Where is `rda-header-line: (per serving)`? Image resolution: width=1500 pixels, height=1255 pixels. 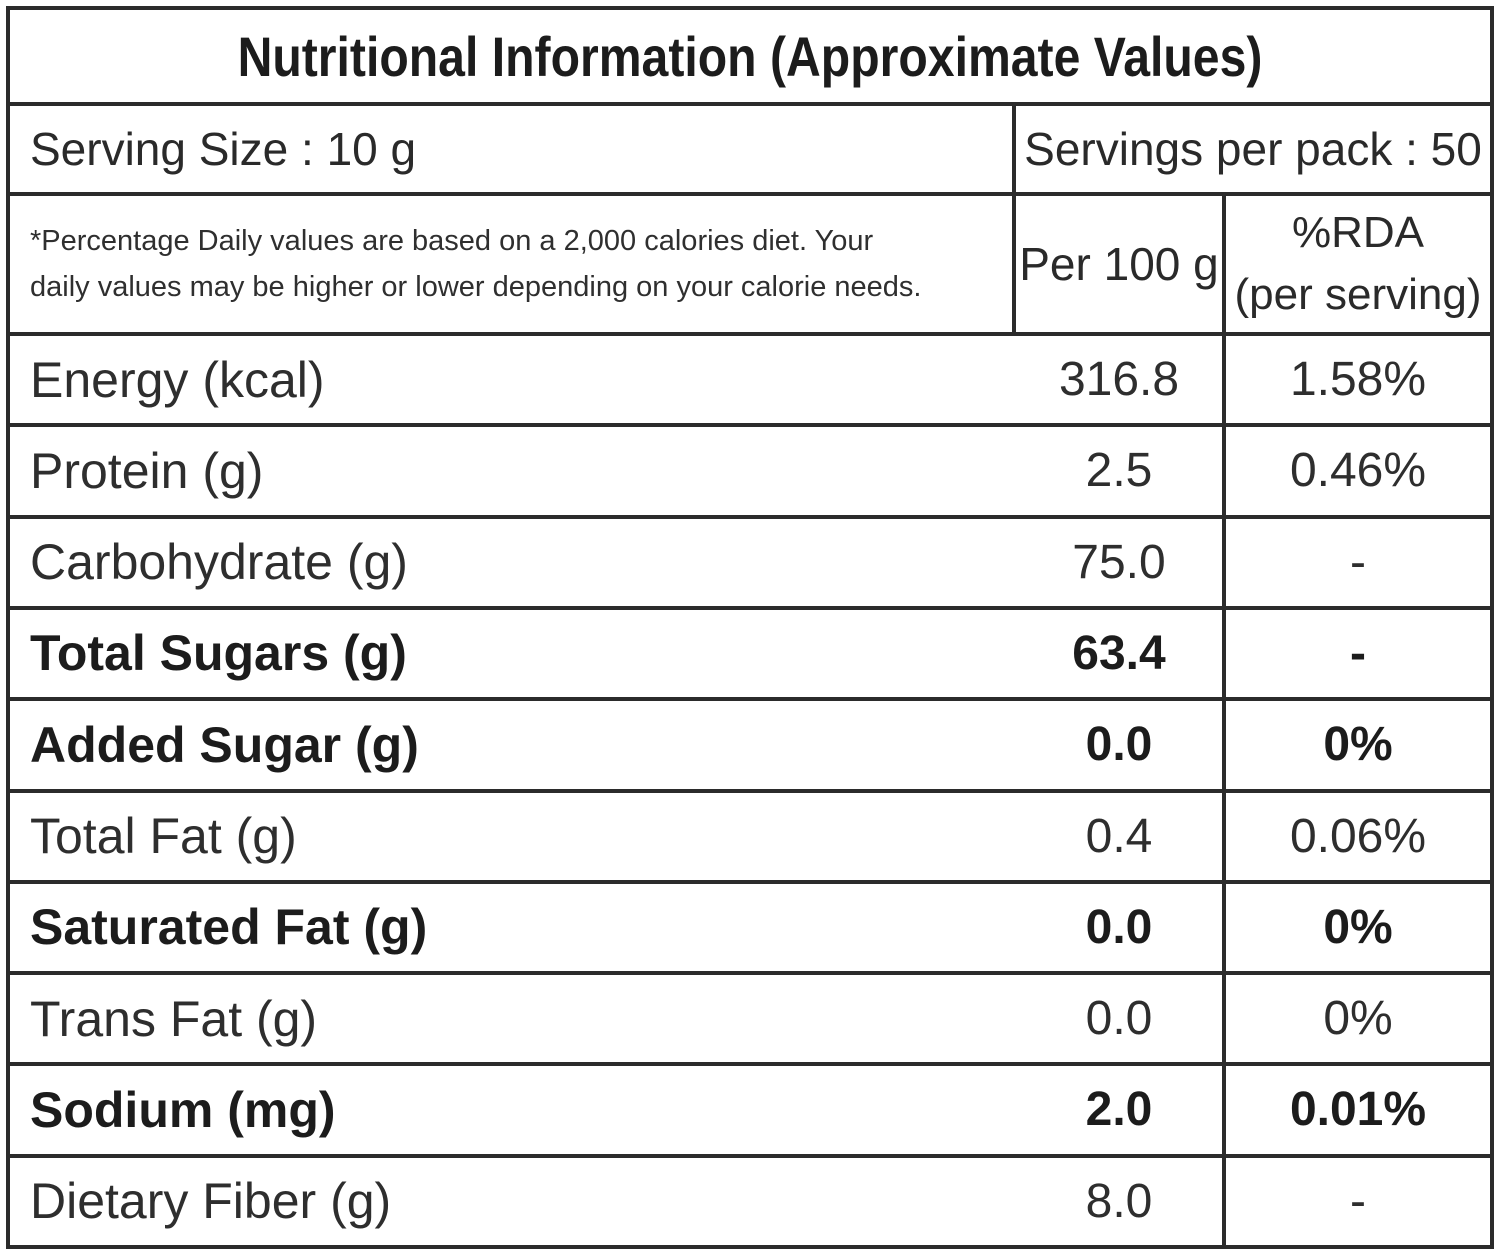 rda-header-line: (per serving) is located at coordinates (1358, 294).